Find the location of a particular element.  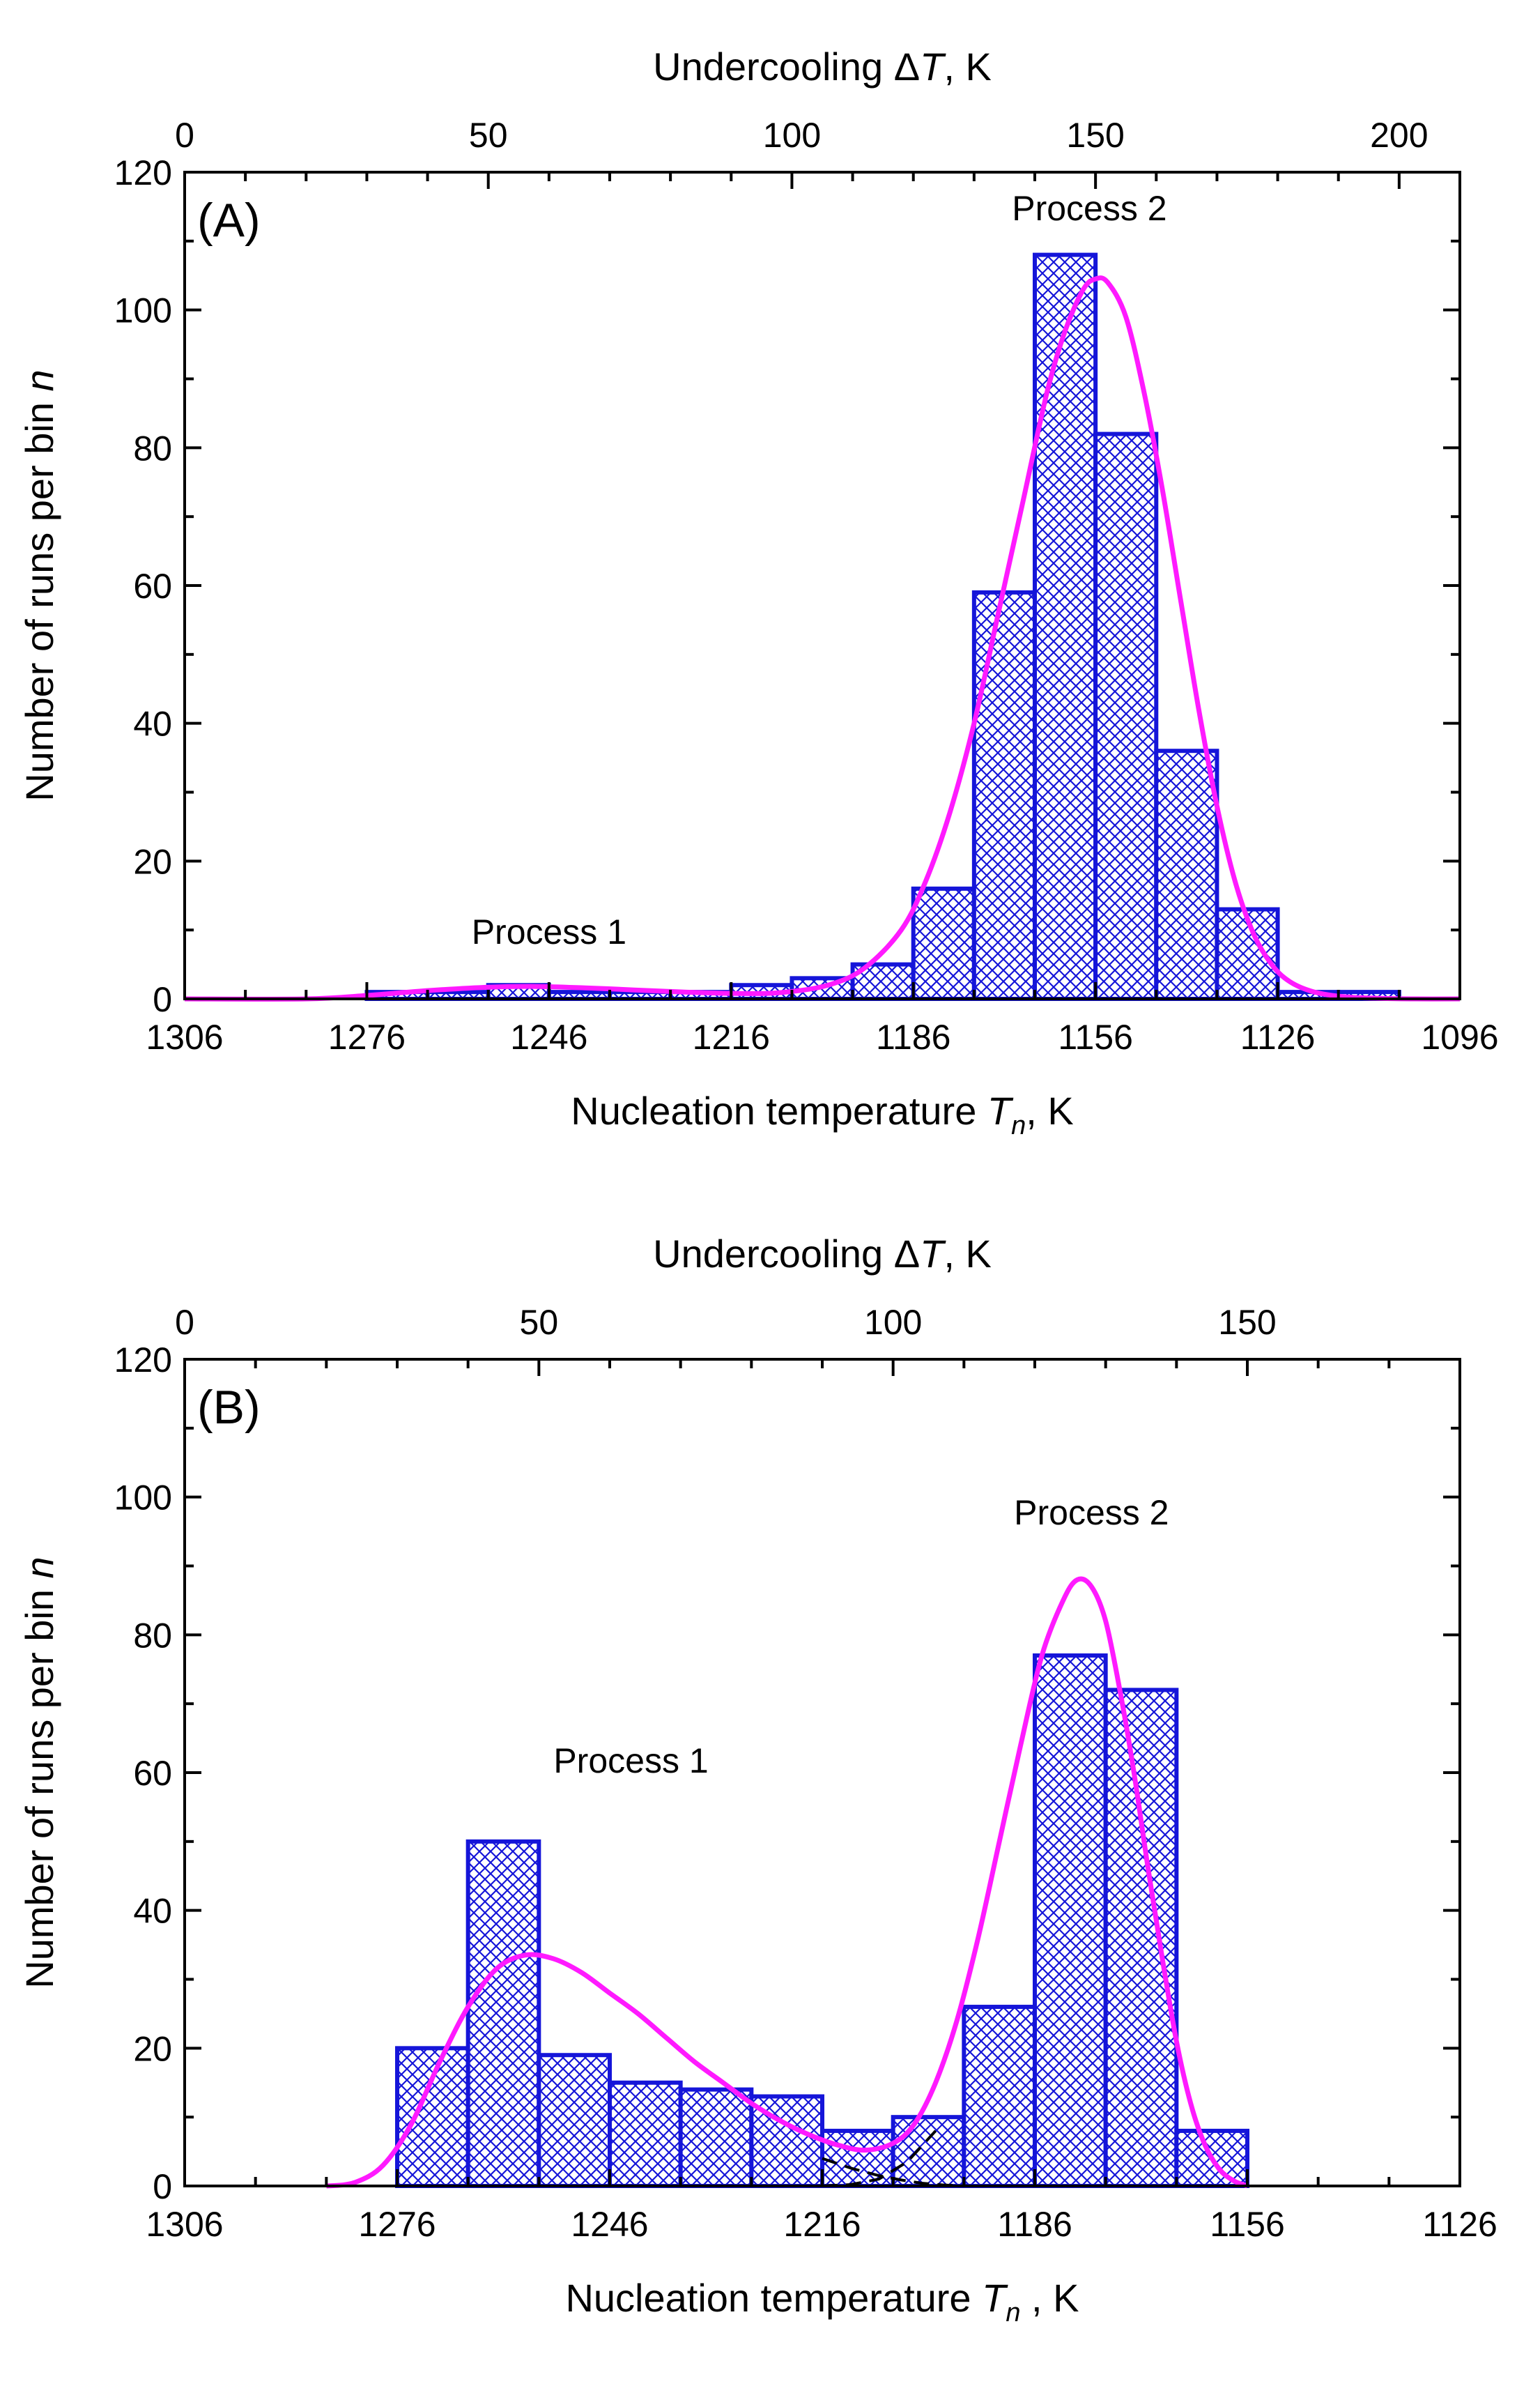

panel-b-bottom-tick-label: 1156 is located at coordinates (1247, 2224).